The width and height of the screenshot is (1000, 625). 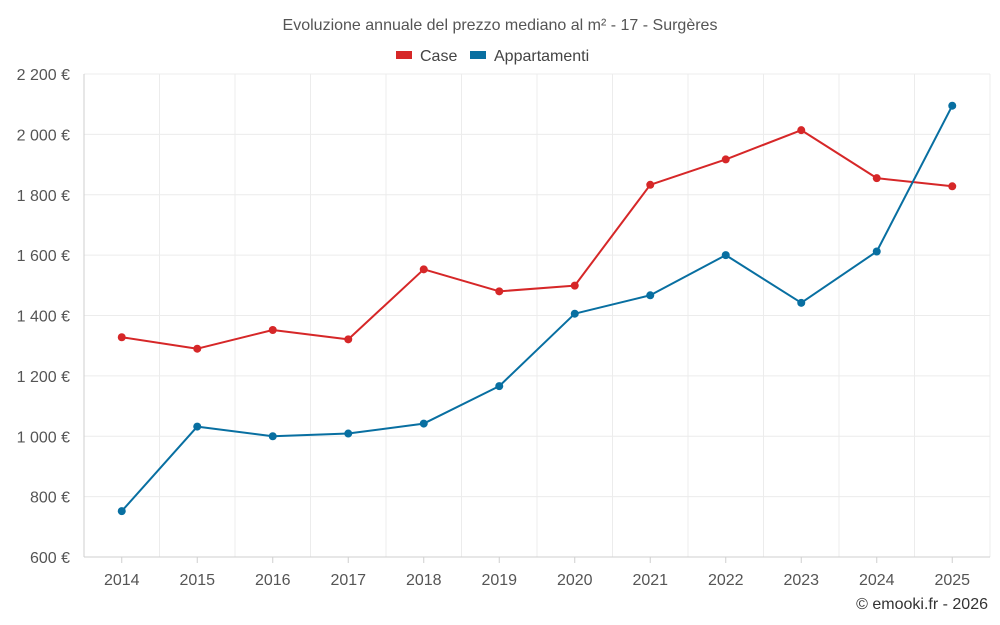 I want to click on y-tick-label: 1 600 €, so click(x=43, y=256).